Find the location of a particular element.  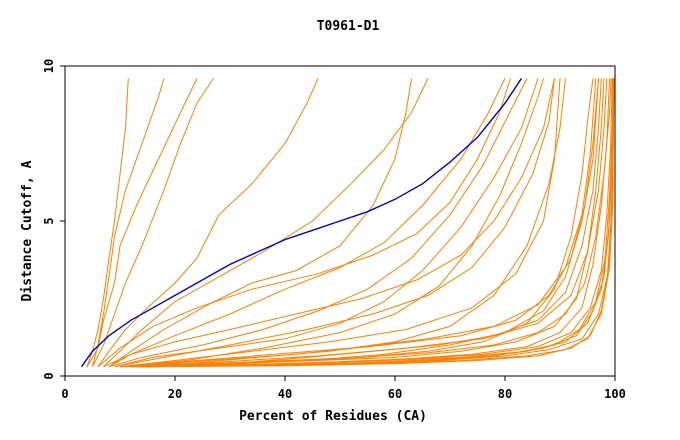

x-tick-label: 20 is located at coordinates (175, 394).